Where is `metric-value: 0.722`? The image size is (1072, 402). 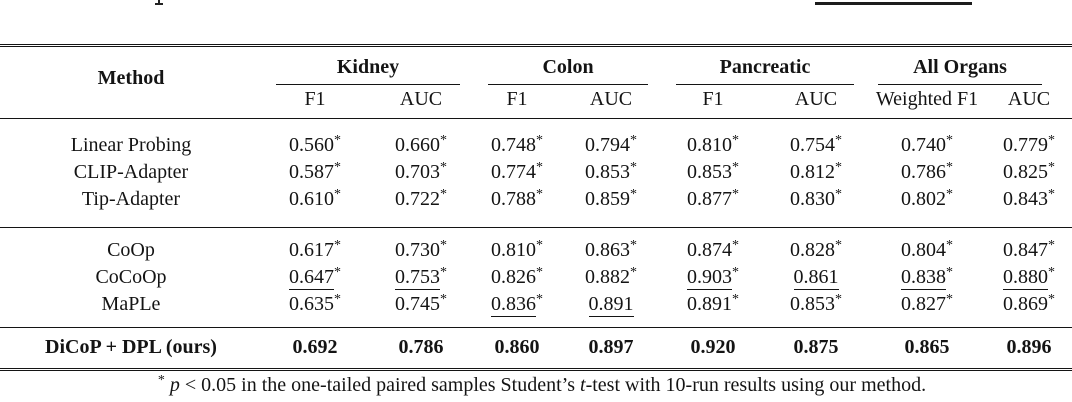 metric-value: 0.722 is located at coordinates (417, 199).